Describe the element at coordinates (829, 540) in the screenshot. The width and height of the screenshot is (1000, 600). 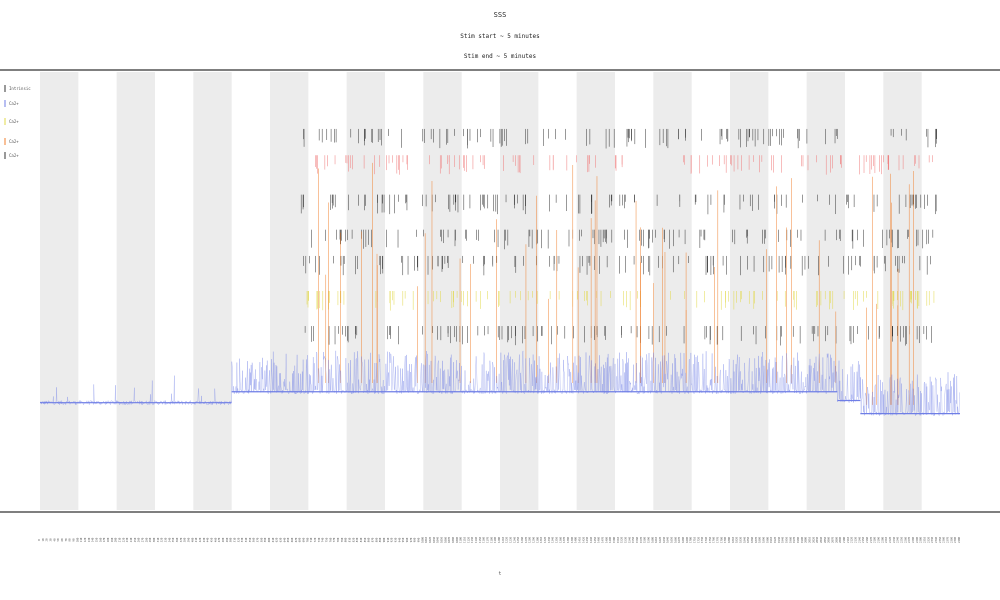
I see `x-tick-label: 2060` at that location.